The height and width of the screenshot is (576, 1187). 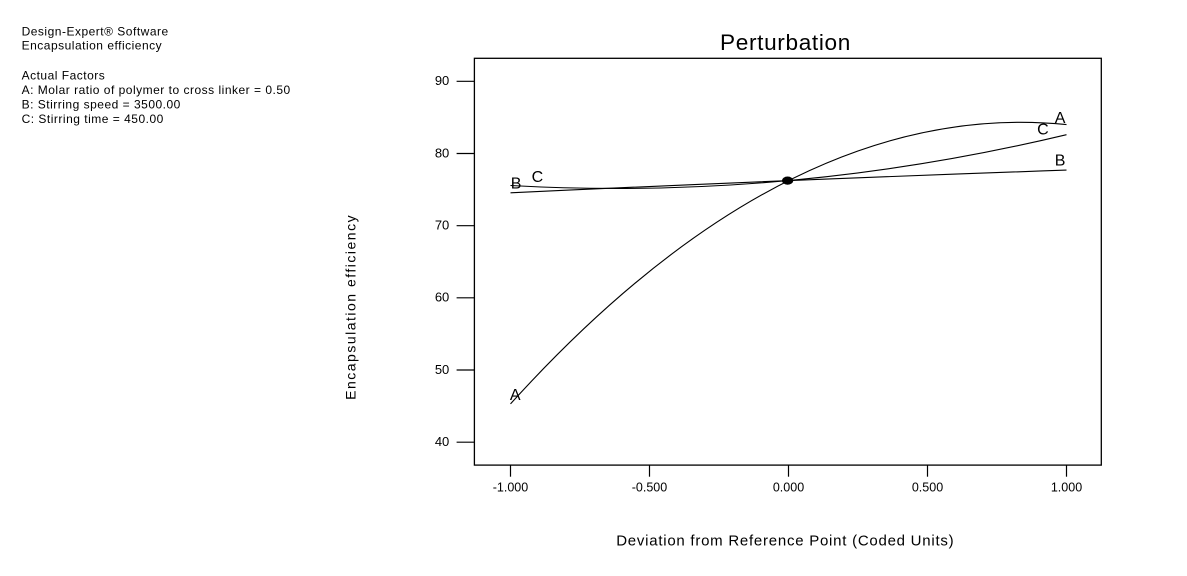 I want to click on svg-text: Perturbation, so click(x=785, y=42).